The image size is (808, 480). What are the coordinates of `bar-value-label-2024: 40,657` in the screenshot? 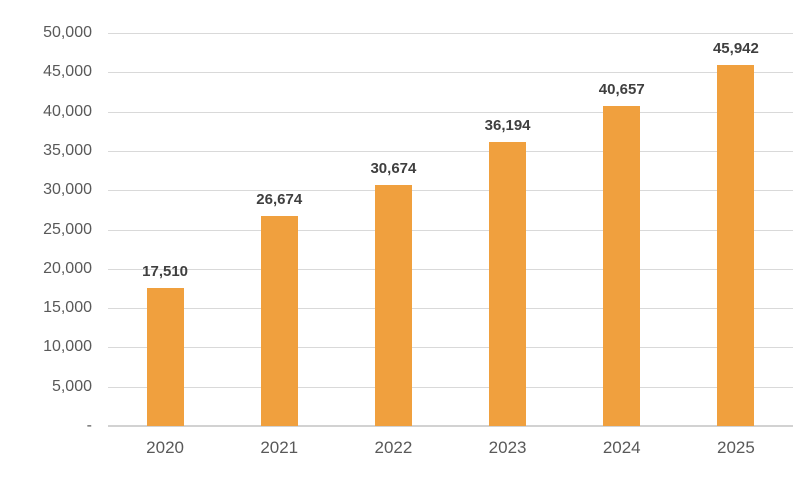 It's located at (621, 90).